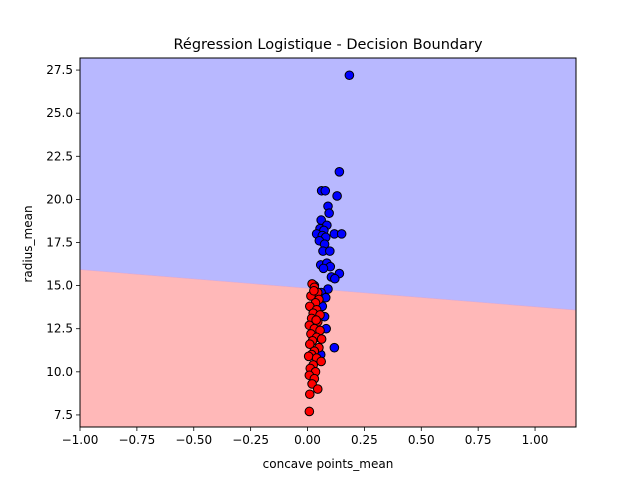 The image size is (640, 480). Describe the element at coordinates (63, 415) in the screenshot. I see `y-tick-label: 7.5` at that location.